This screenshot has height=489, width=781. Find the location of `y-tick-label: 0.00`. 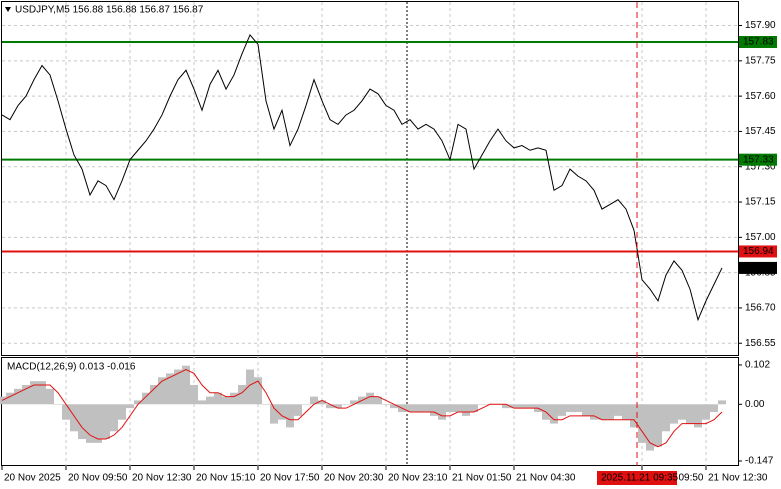

y-tick-label: 0.00 is located at coordinates (755, 404).